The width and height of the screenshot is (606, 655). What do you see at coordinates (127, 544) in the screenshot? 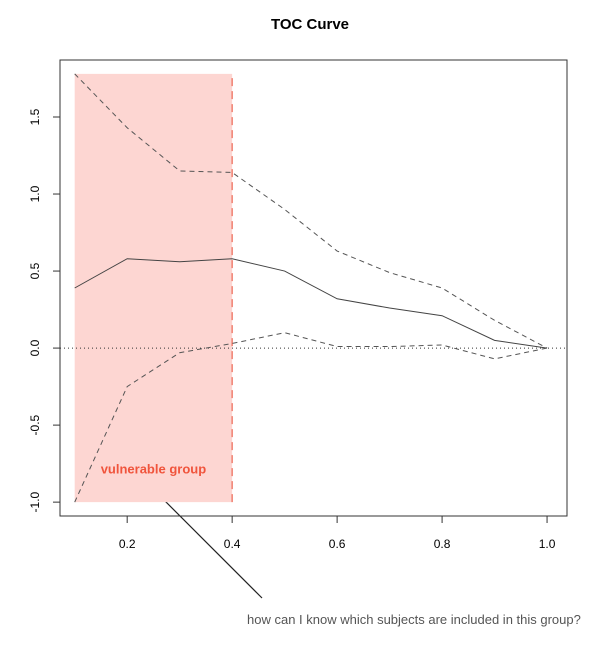
I see `x-tick-label: 0.2` at bounding box center [127, 544].